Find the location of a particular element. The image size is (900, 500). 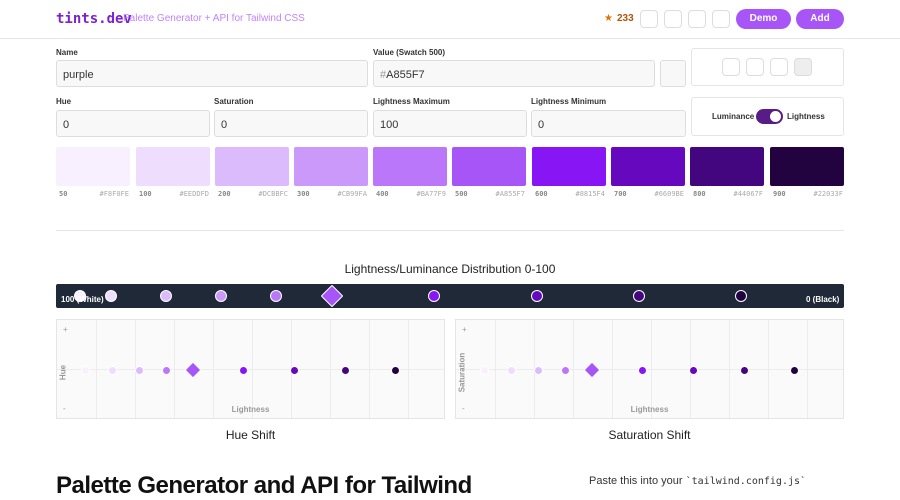

plus-label: + is located at coordinates (65, 329).